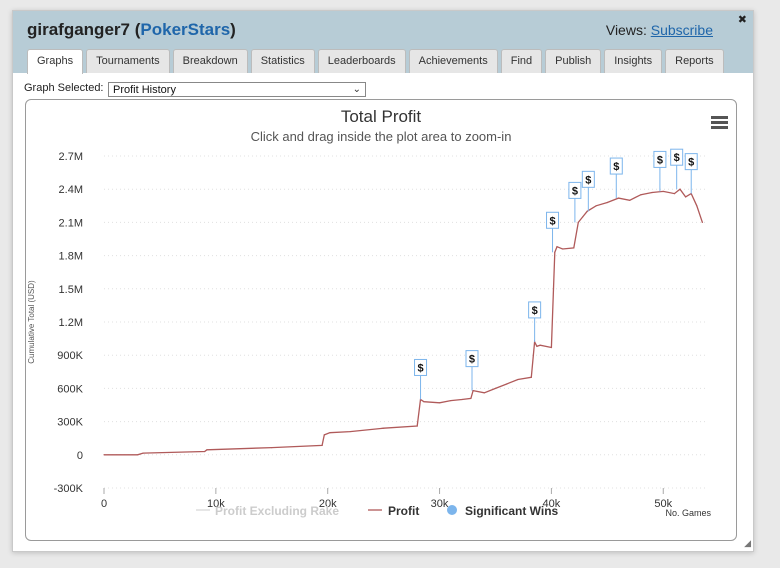  What do you see at coordinates (277, 511) in the screenshot?
I see `legend-label-profit-excl-rake: Profit Excluding Rake` at bounding box center [277, 511].